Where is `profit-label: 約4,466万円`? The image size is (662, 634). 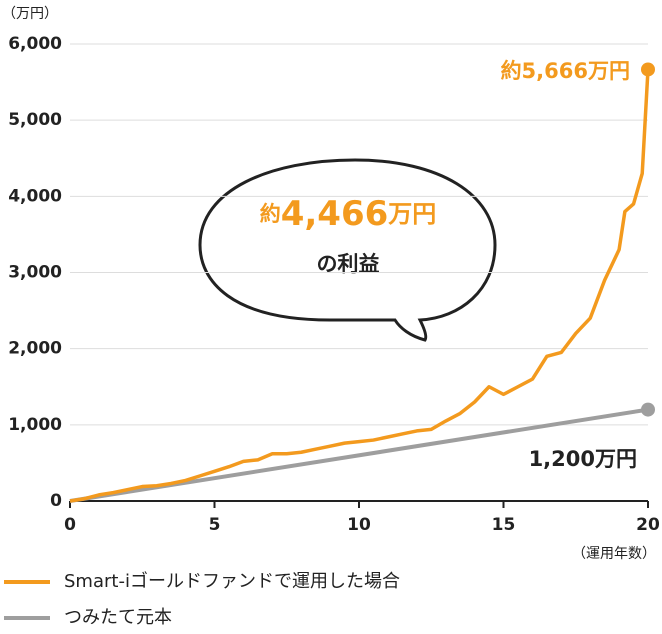 profit-label: 約4,466万円 is located at coordinates (348, 214).